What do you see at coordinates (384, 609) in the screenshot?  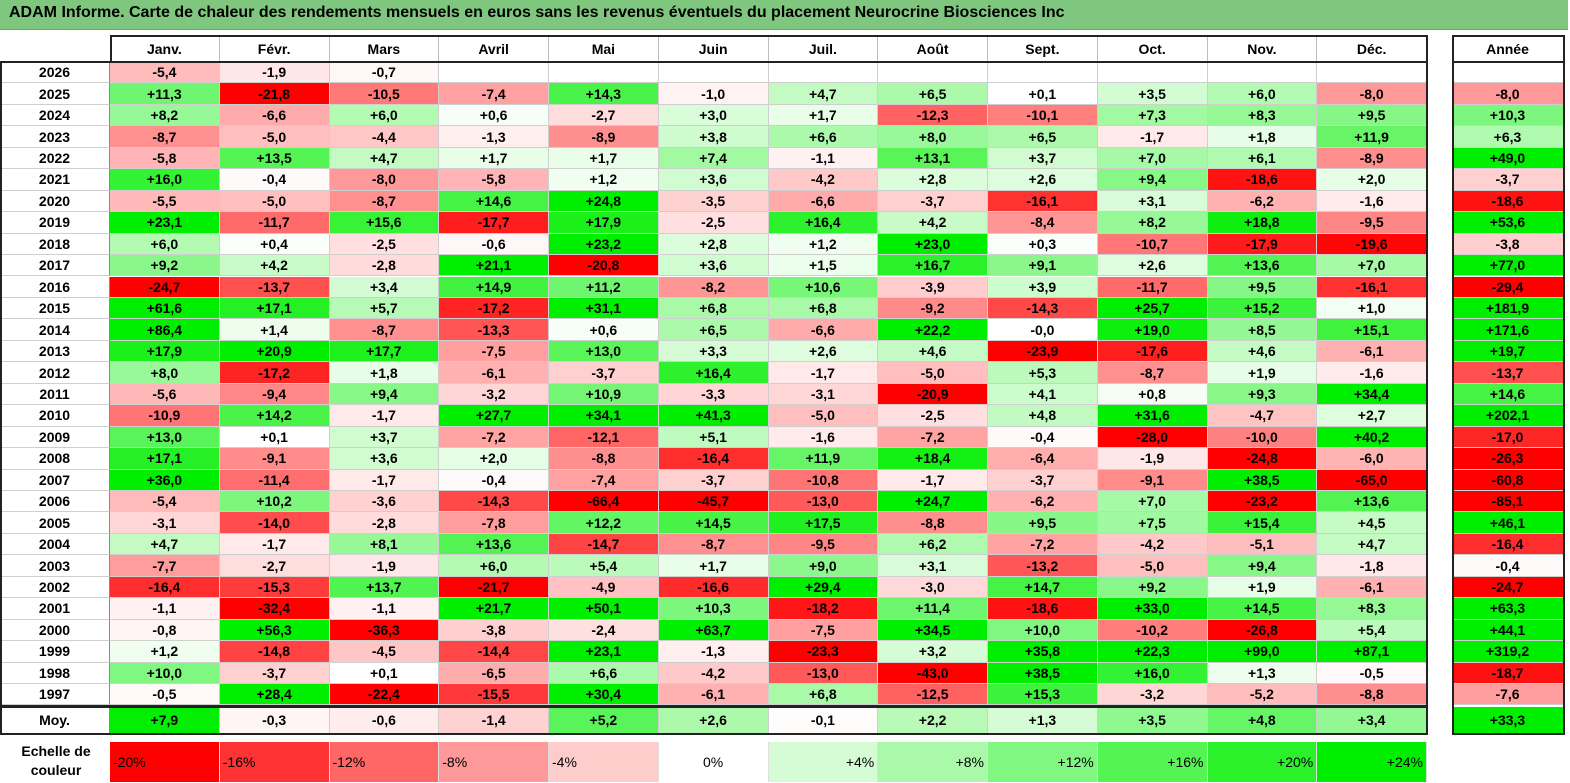 I see `heatmap-cell: -1,1` at bounding box center [384, 609].